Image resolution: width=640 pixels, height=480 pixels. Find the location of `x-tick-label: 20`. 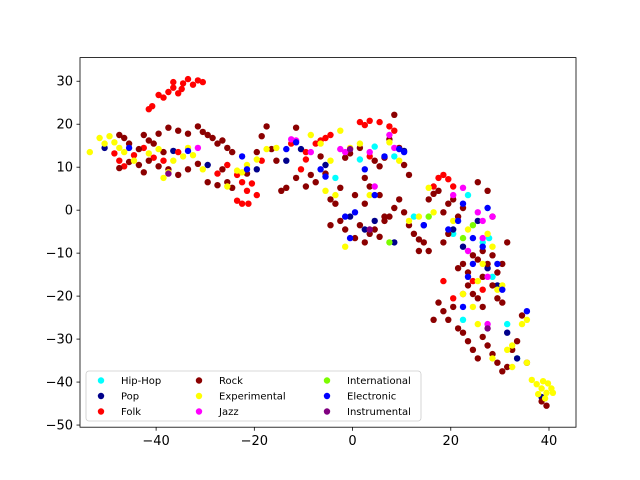

x-tick-label: 20 is located at coordinates (450, 441).